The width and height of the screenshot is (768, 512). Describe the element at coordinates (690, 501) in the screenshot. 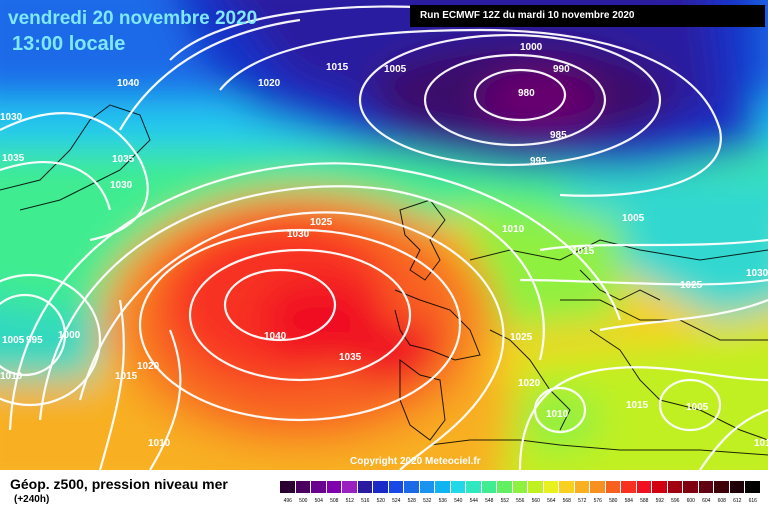

I see `scale-label: 600` at that location.